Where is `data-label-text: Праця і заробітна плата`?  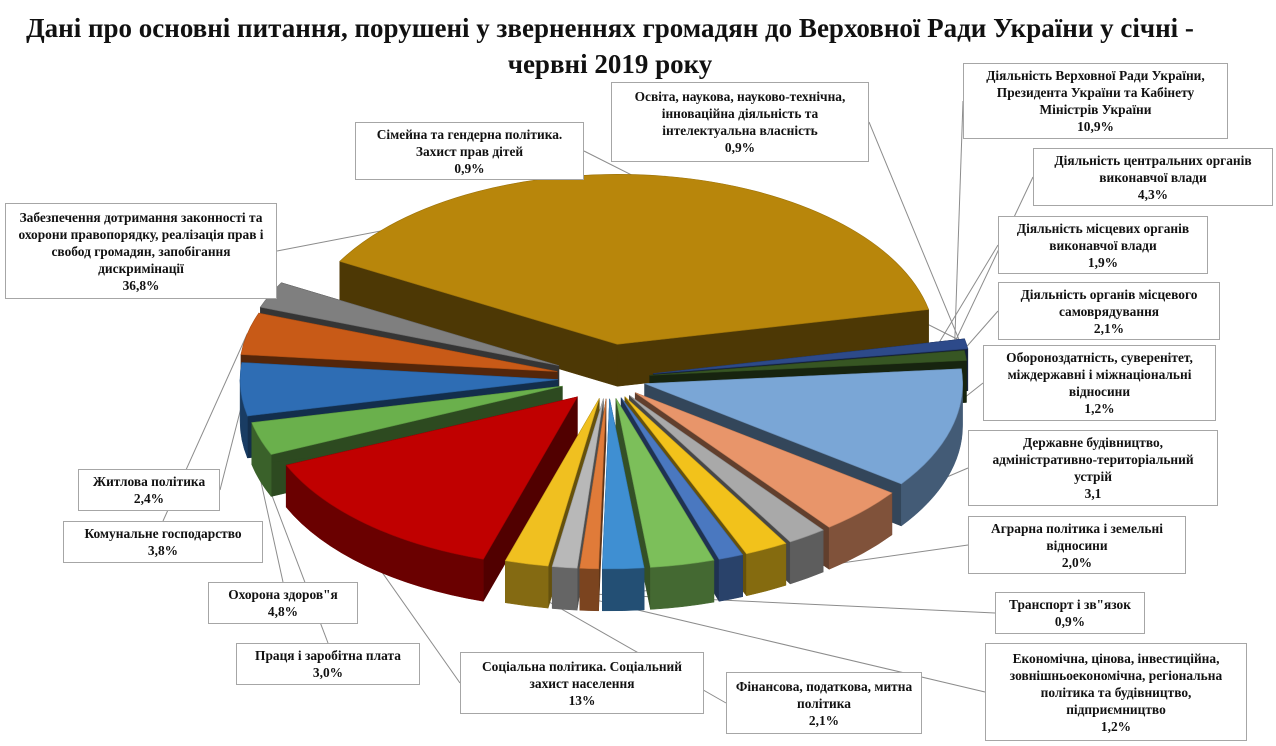
data-label-text: Праця і заробітна плата is located at coordinates (328, 655).